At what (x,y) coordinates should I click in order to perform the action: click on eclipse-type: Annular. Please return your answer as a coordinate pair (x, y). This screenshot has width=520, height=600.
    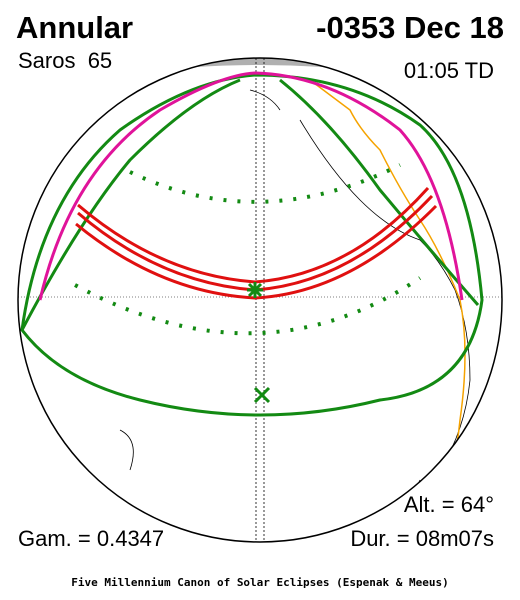
    Looking at the image, I should click on (74, 27).